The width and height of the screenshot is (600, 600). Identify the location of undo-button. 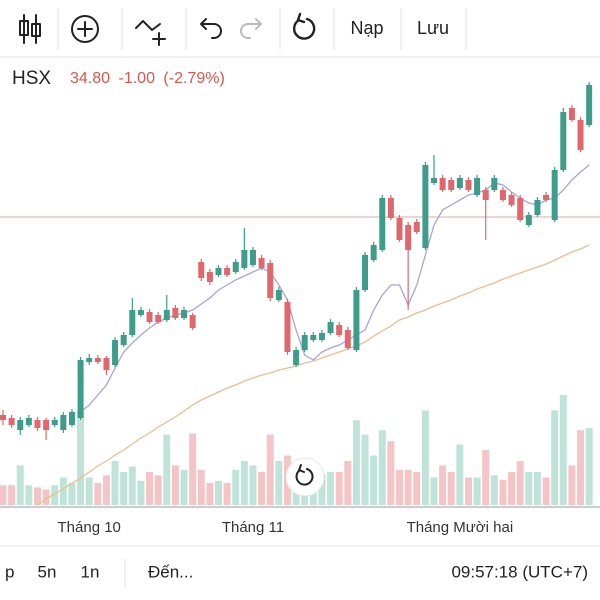
(211, 28).